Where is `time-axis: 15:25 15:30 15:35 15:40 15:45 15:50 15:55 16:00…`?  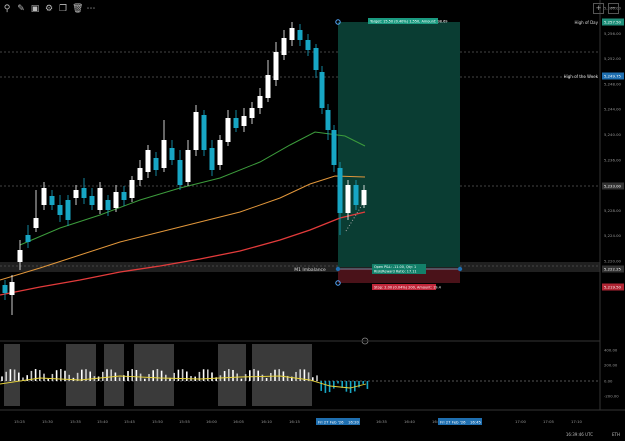
time-axis: 15:25 15:30 15:35 15:40 15:45 15:50 15:55 16:00… is located at coordinates (298, 421).